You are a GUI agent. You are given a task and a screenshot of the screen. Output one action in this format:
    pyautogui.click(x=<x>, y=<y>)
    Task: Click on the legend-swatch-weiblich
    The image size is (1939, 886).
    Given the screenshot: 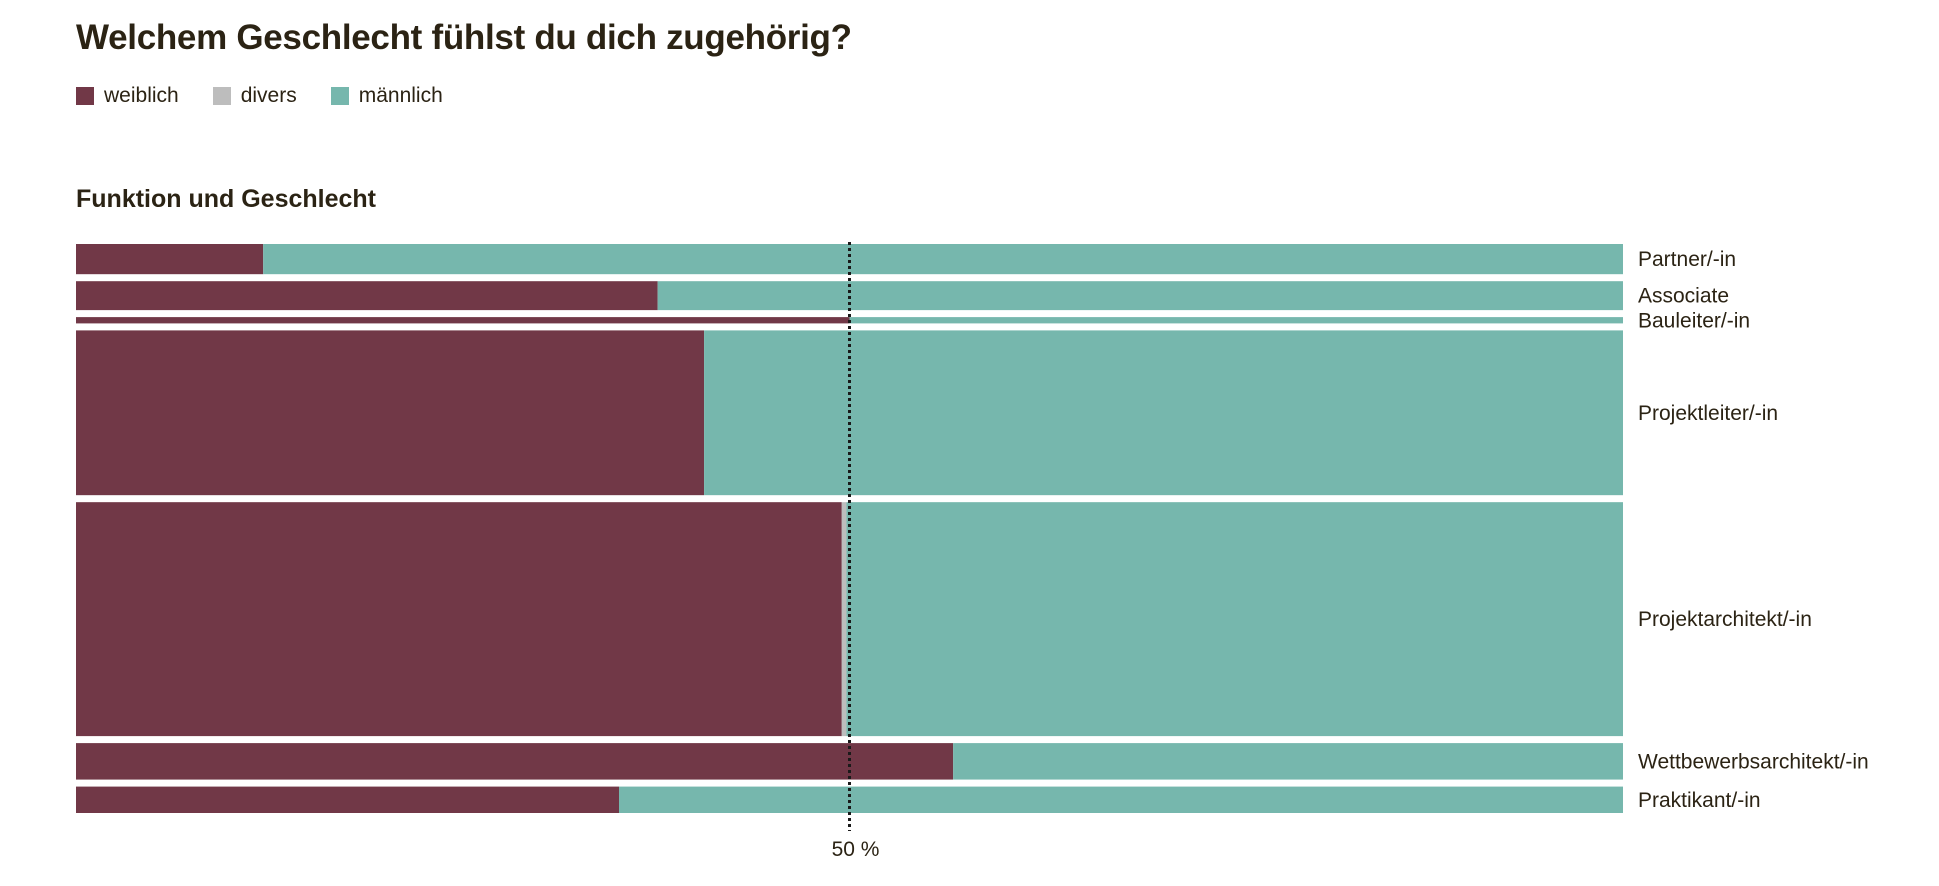 What is the action you would take?
    pyautogui.click(x=85, y=96)
    